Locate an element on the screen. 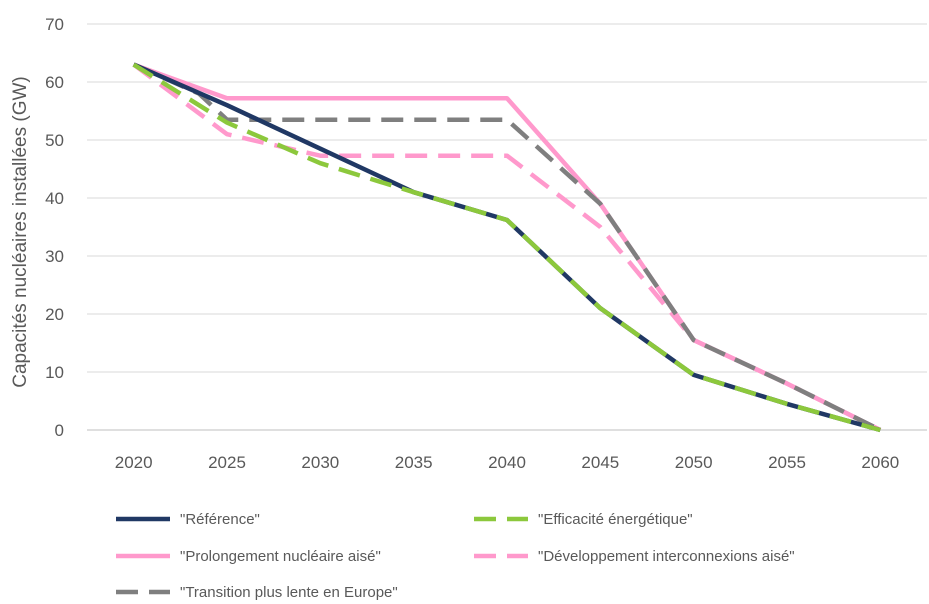  y-tick-label: 40 is located at coordinates (54, 198).